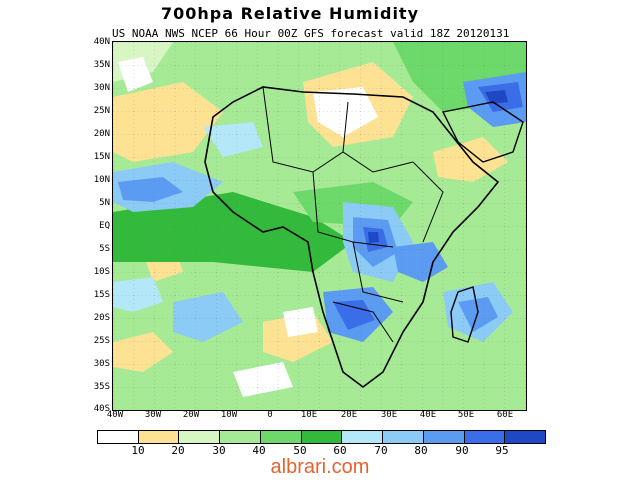  What do you see at coordinates (290, 13) in the screenshot?
I see `chart-title: 700hpa Relative Humidity` at bounding box center [290, 13].